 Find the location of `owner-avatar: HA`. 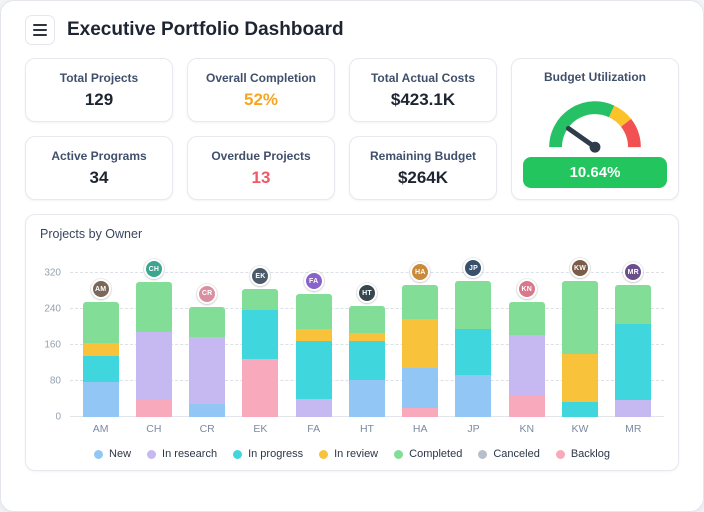

owner-avatar: HA is located at coordinates (420, 272).